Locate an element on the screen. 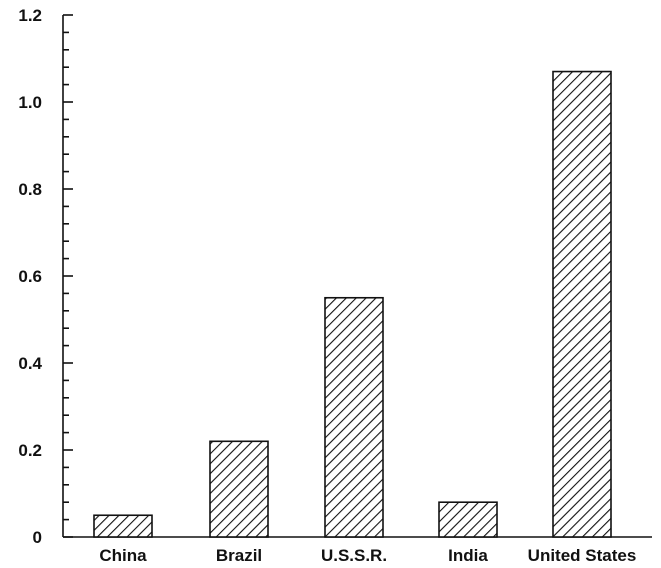 The width and height of the screenshot is (661, 568). x-category-label: United States is located at coordinates (582, 555).